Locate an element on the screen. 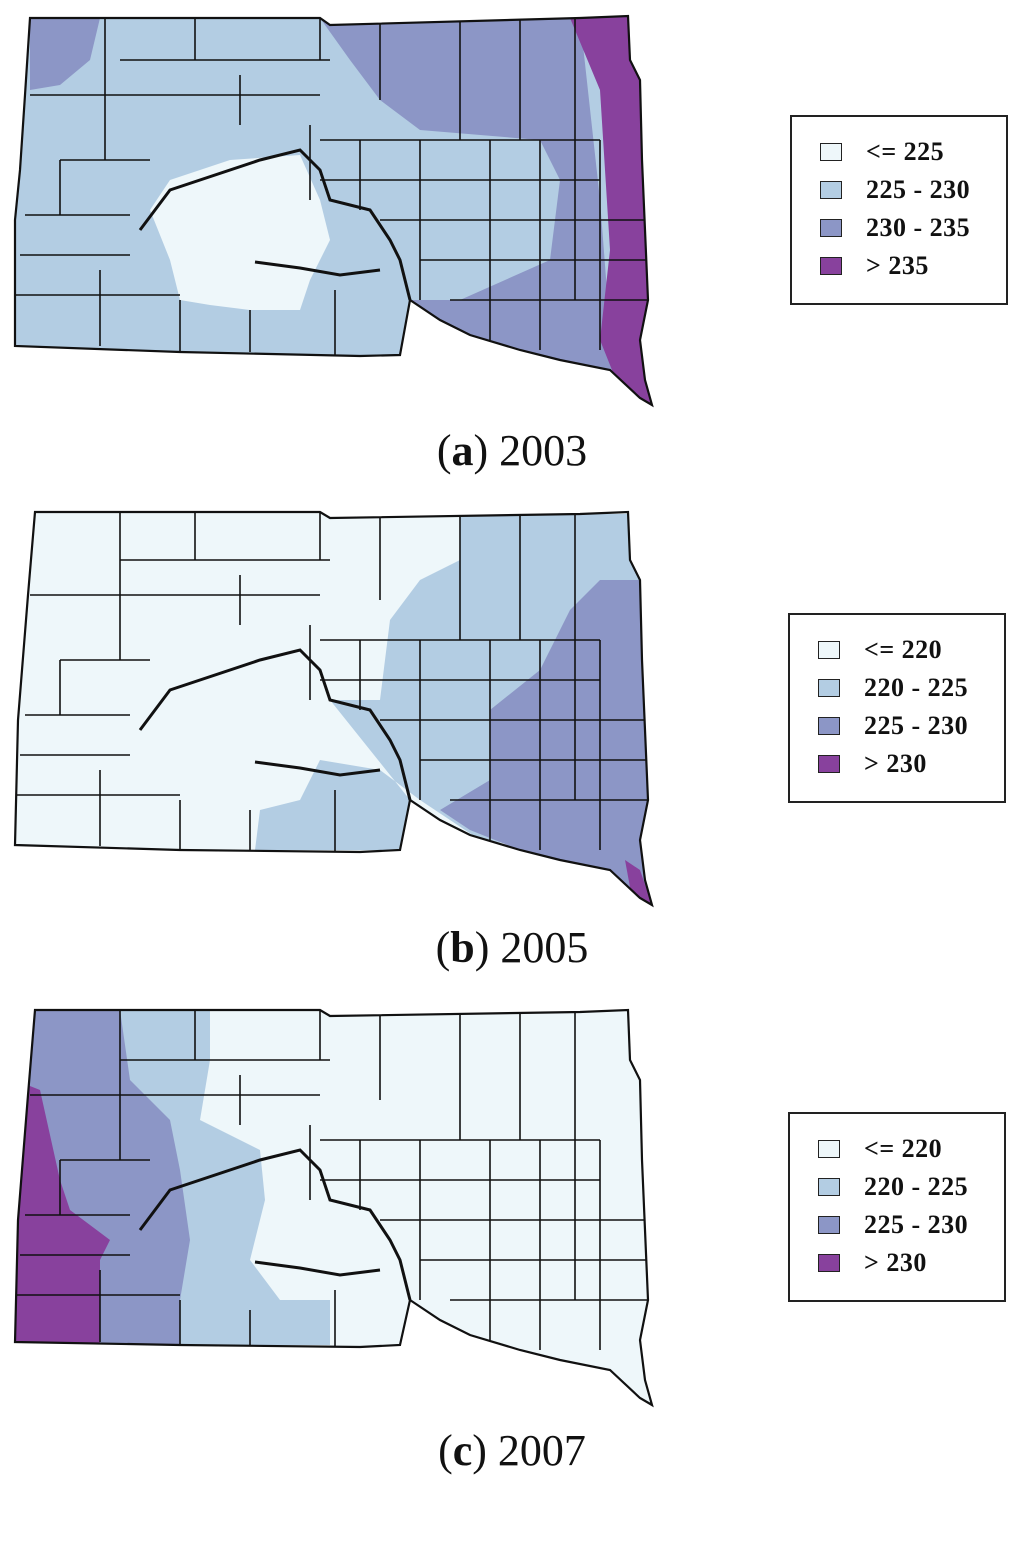 This screenshot has width=1024, height=1541. legend-2003: <= 225 225 - 230 230 - 235 > 235 is located at coordinates (899, 210).